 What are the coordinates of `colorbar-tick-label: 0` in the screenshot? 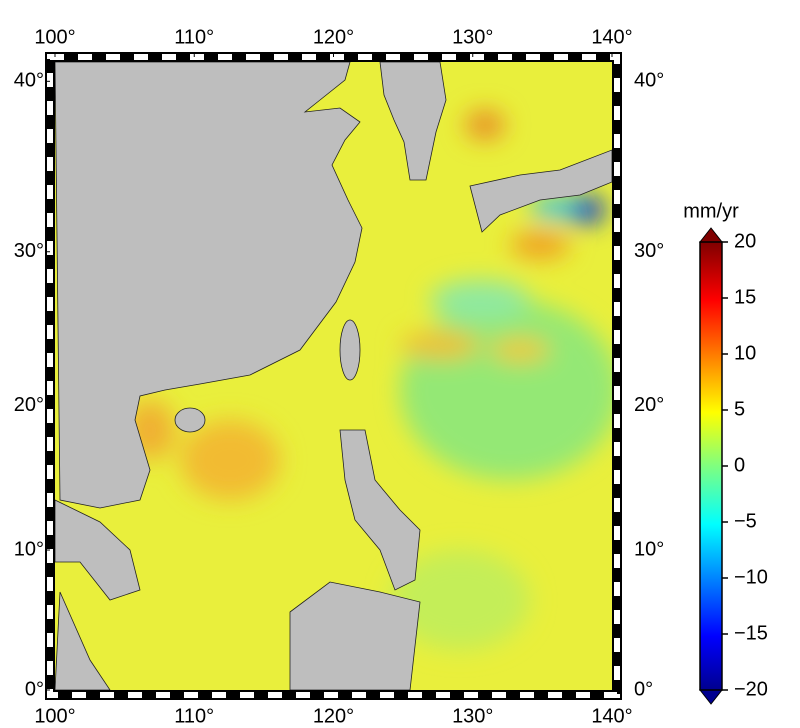 It's located at (739, 465).